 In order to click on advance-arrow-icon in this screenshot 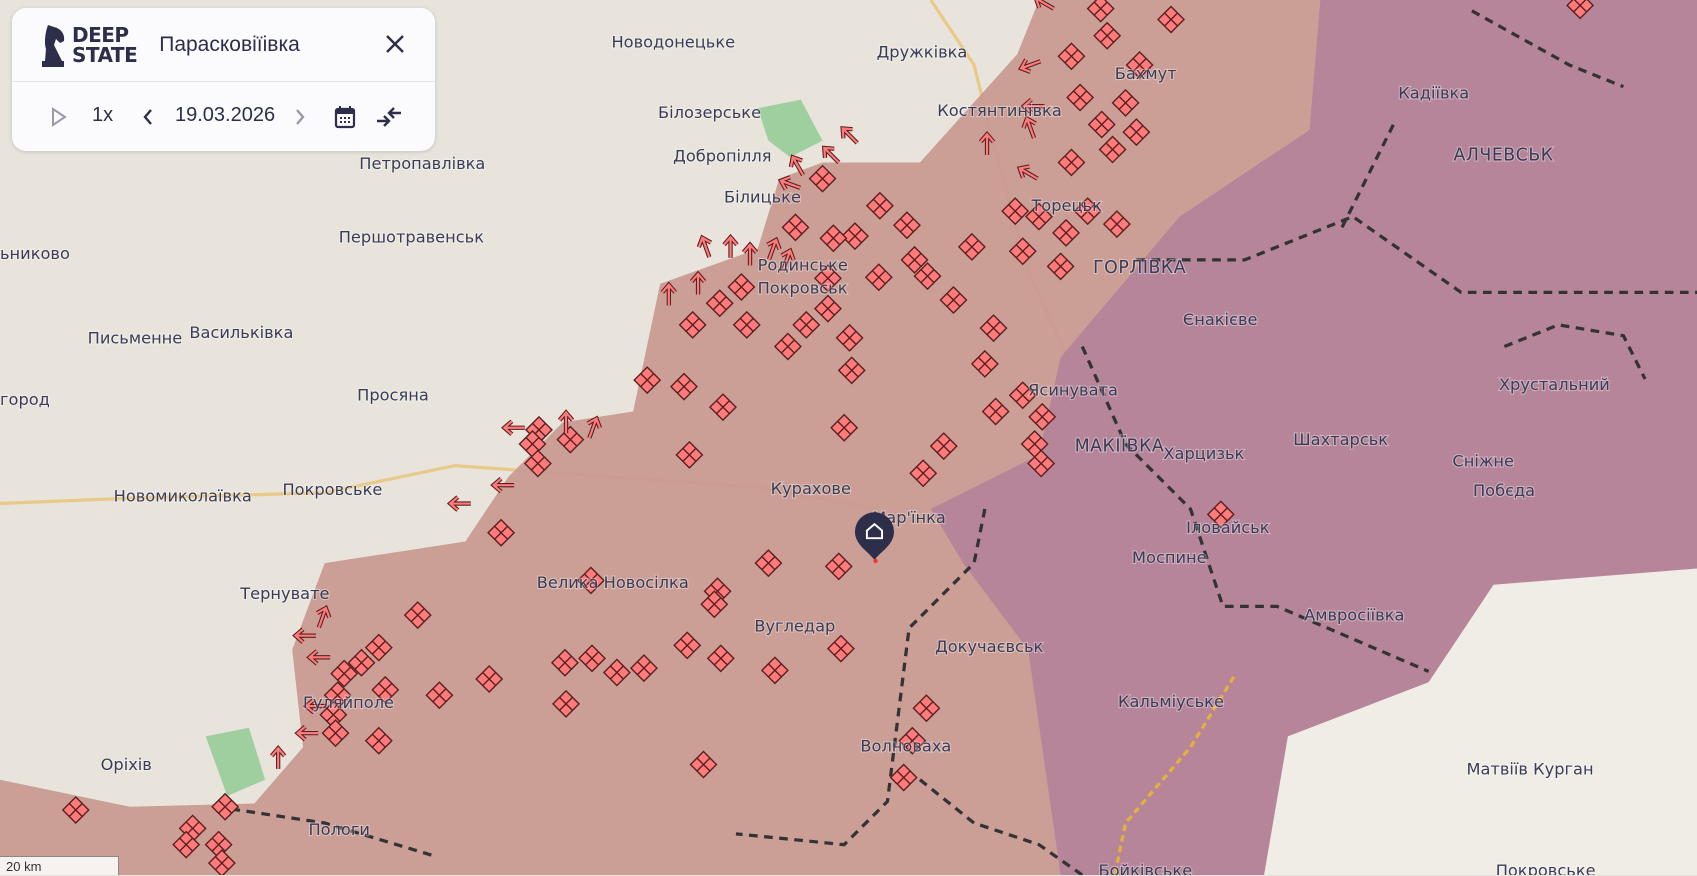, I will do `click(1029, 127)`.